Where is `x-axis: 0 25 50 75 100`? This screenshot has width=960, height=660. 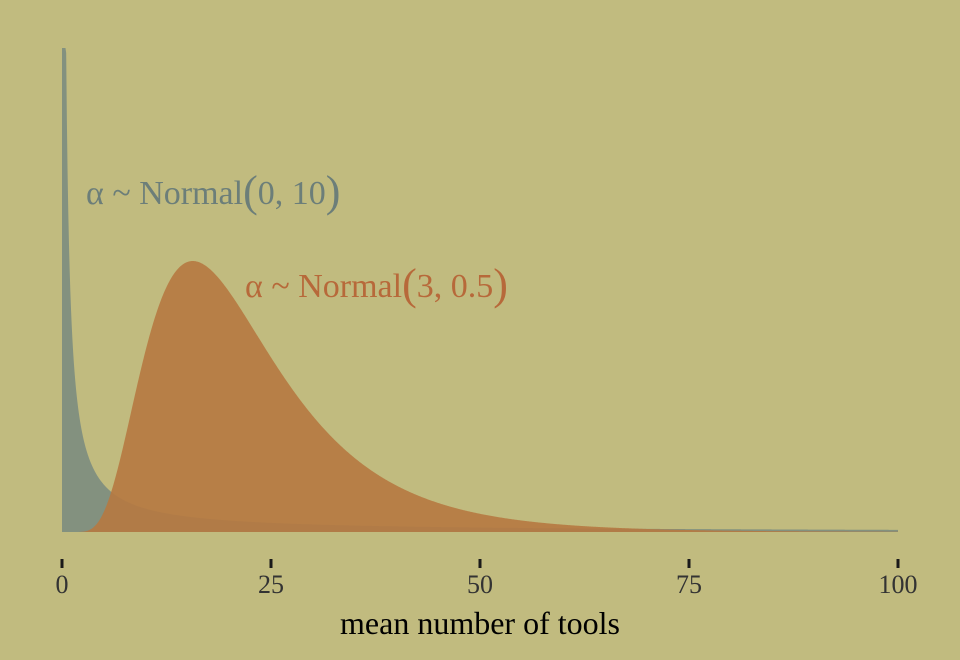
x-axis: 0 25 50 75 100 is located at coordinates (487, 579).